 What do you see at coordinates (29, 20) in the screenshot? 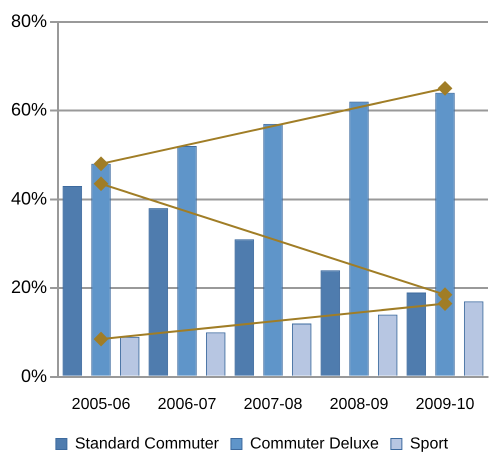
I see `y-tick-label: 80%` at bounding box center [29, 20].